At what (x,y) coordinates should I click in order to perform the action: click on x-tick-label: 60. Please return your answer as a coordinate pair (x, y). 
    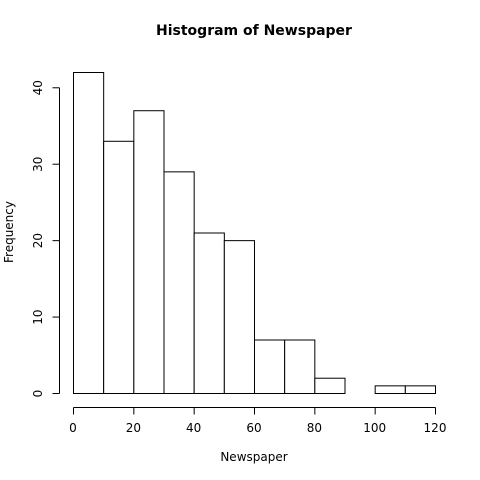
    Looking at the image, I should click on (253, 428).